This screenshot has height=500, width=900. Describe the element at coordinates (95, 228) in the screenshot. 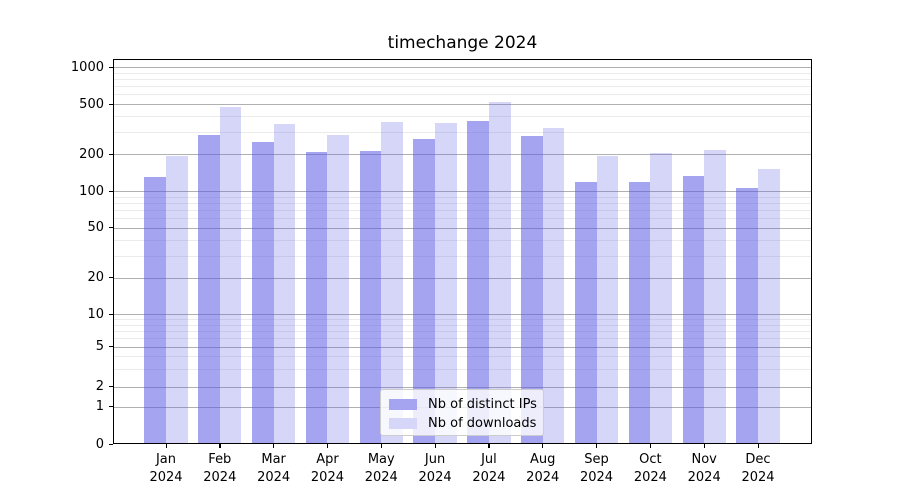

I see `y-tick-label: 50` at that location.